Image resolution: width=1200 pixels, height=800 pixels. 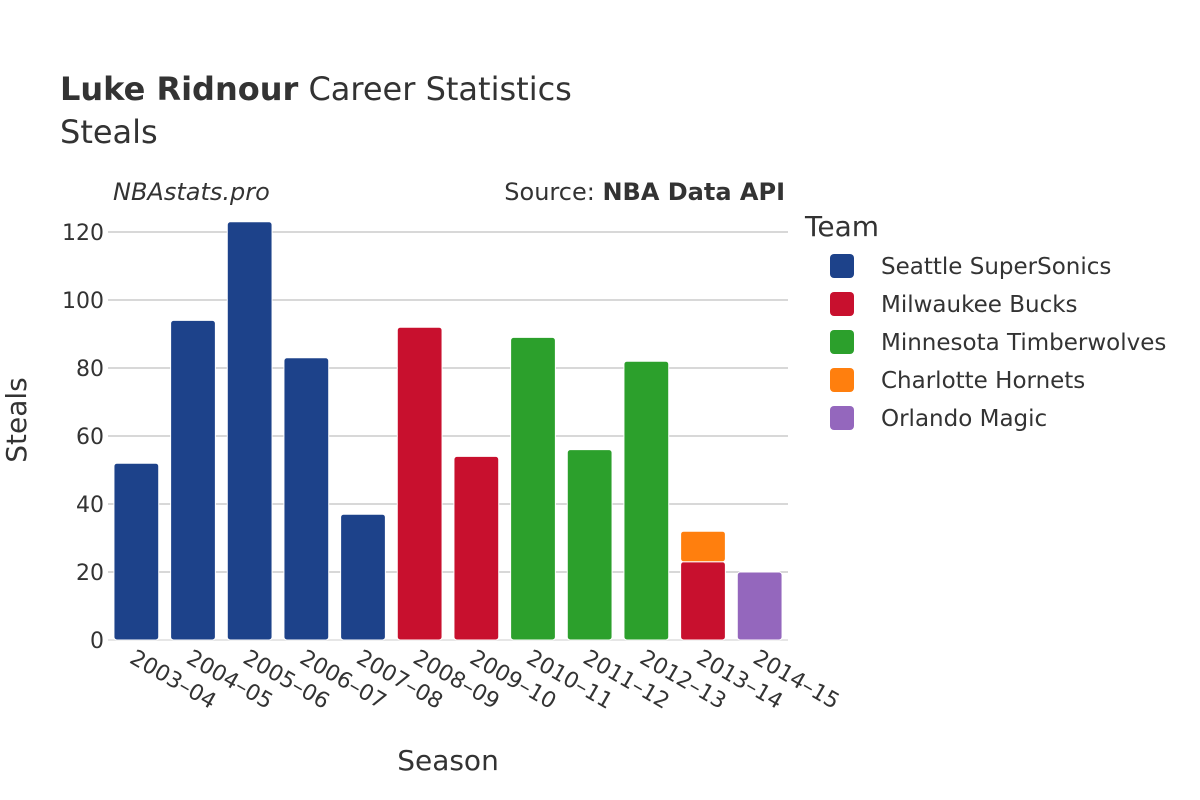 I want to click on source-text: Source: NBA Data API, so click(x=644, y=192).